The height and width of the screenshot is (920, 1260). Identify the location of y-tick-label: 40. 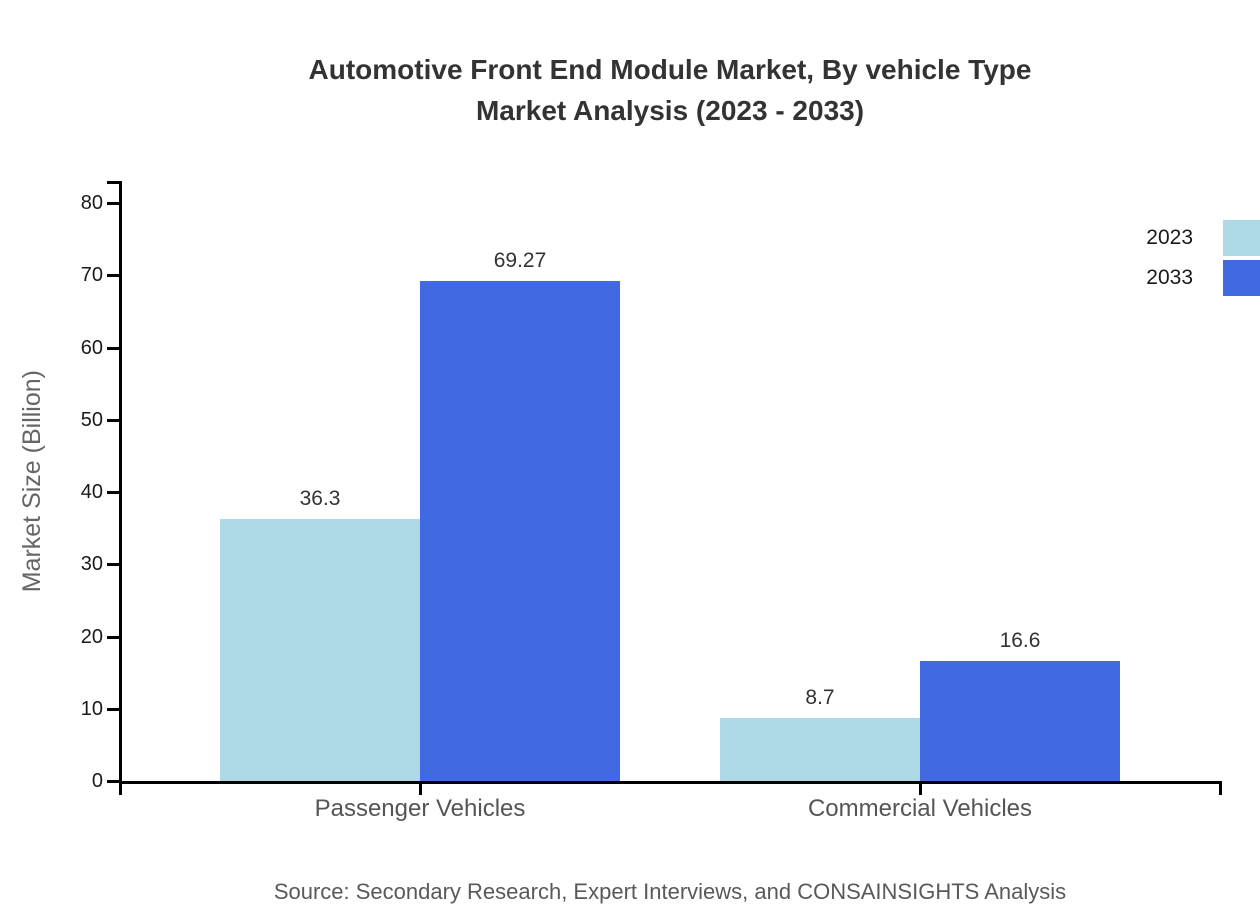
(91, 492).